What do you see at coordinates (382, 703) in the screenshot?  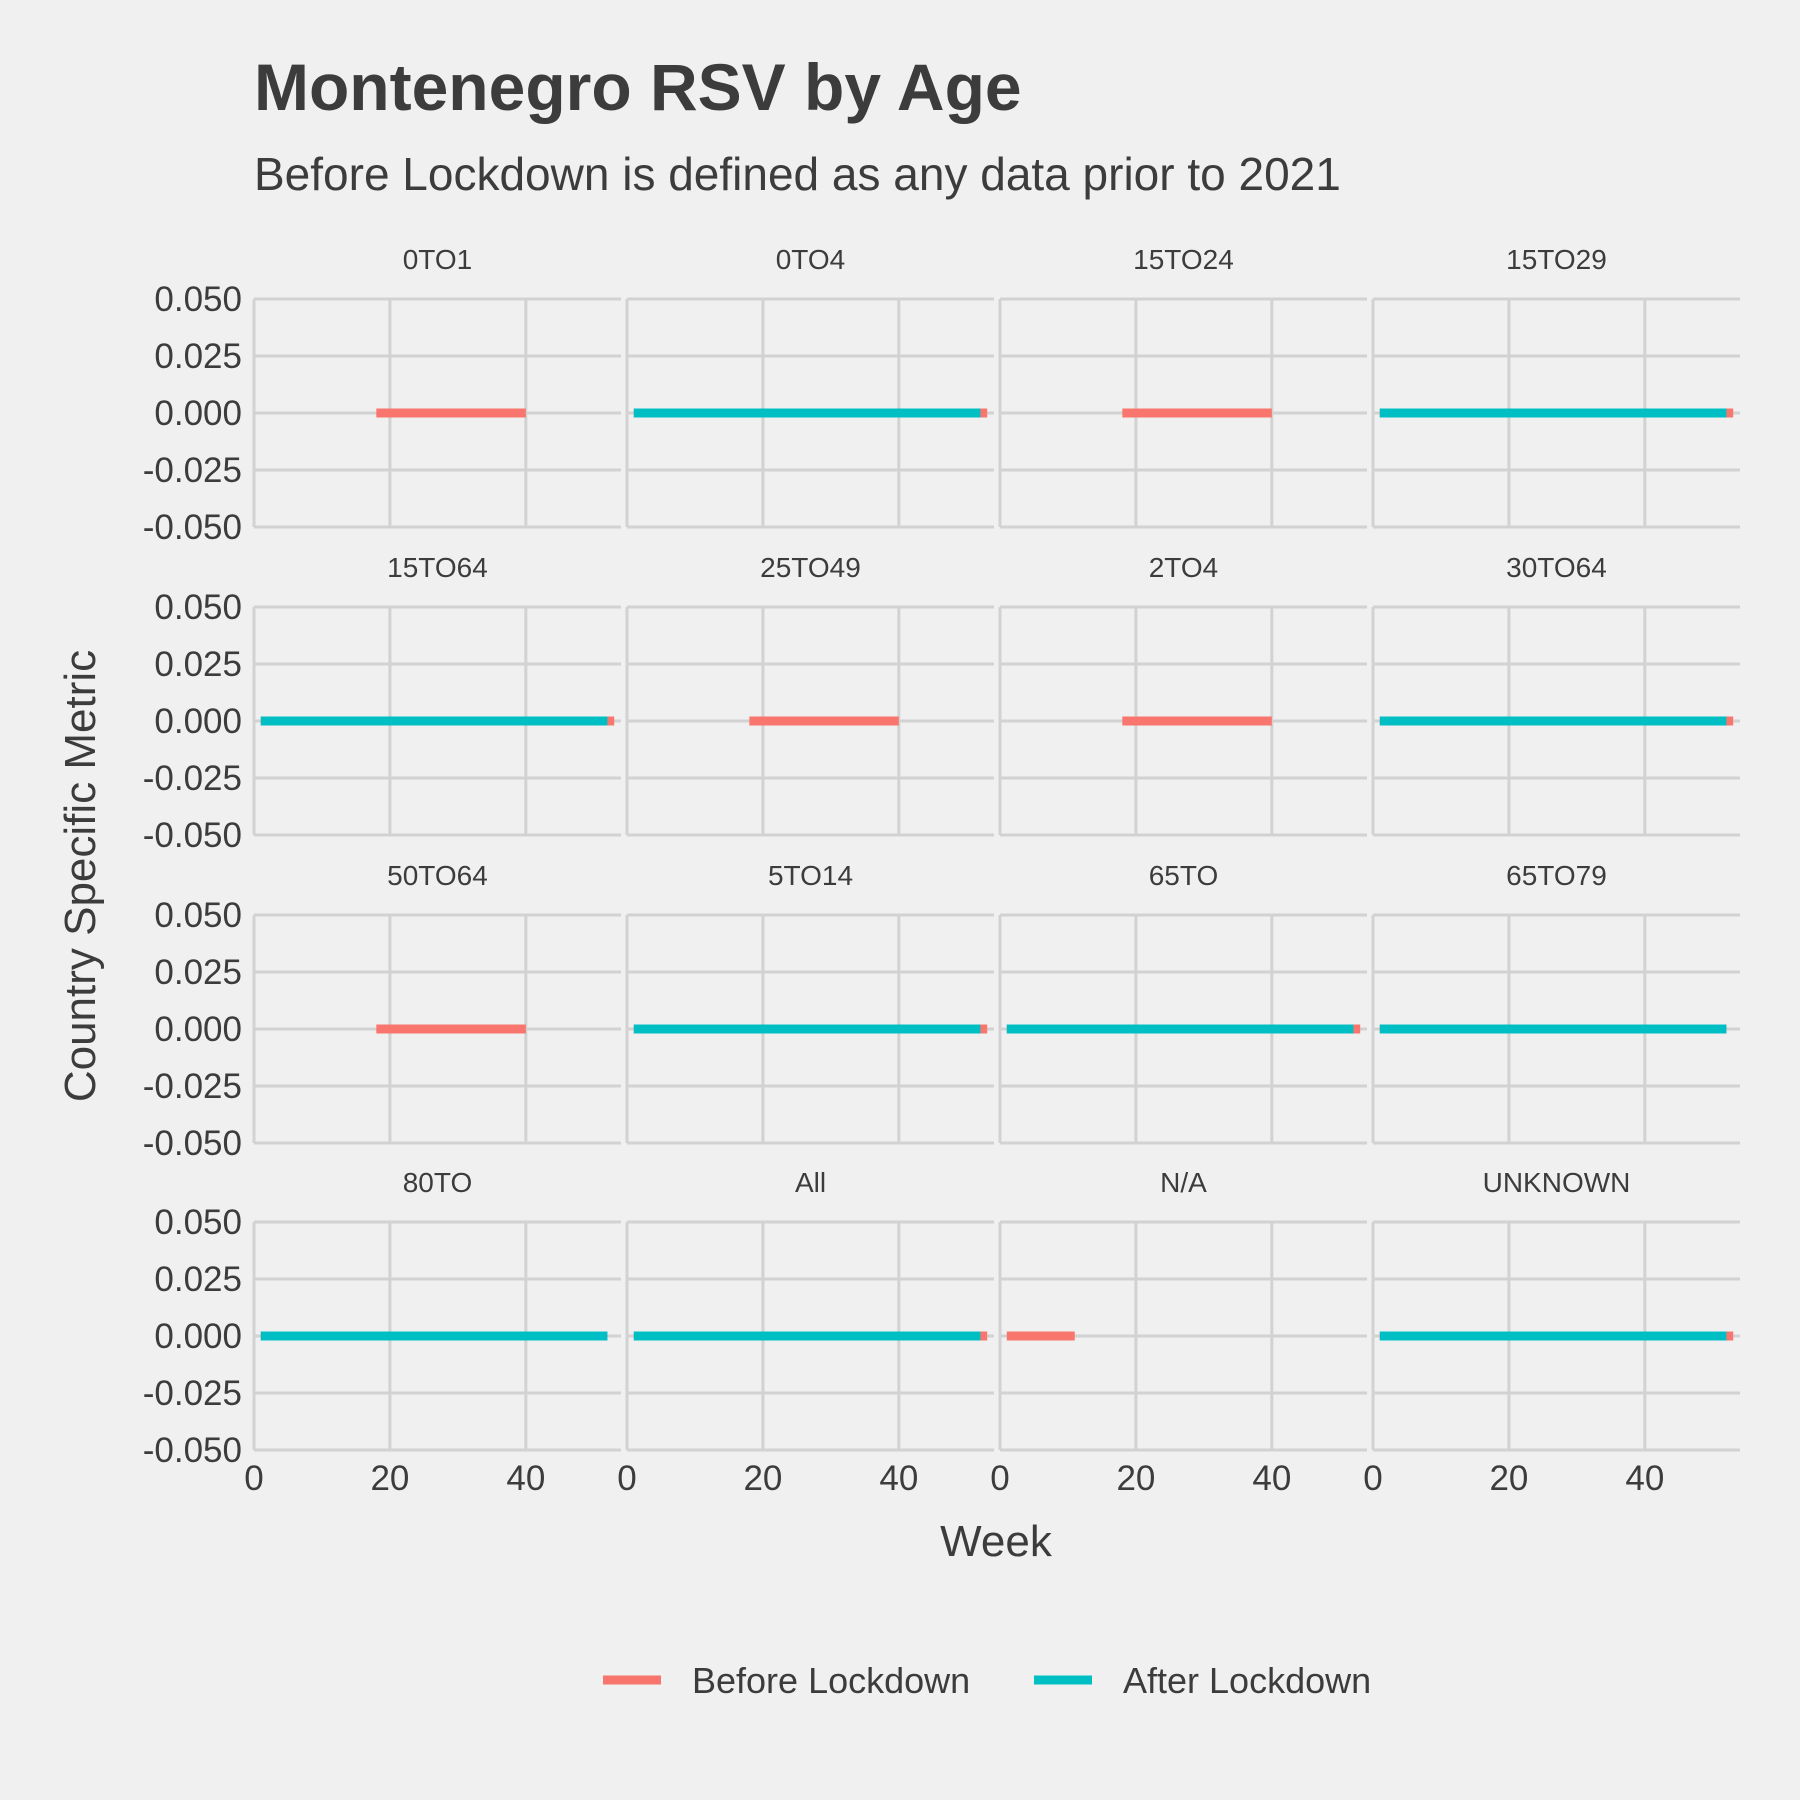 I see `facet-panel-15to64: 15TO64 0.050 0.025 0.000 -0.025 -0.050` at bounding box center [382, 703].